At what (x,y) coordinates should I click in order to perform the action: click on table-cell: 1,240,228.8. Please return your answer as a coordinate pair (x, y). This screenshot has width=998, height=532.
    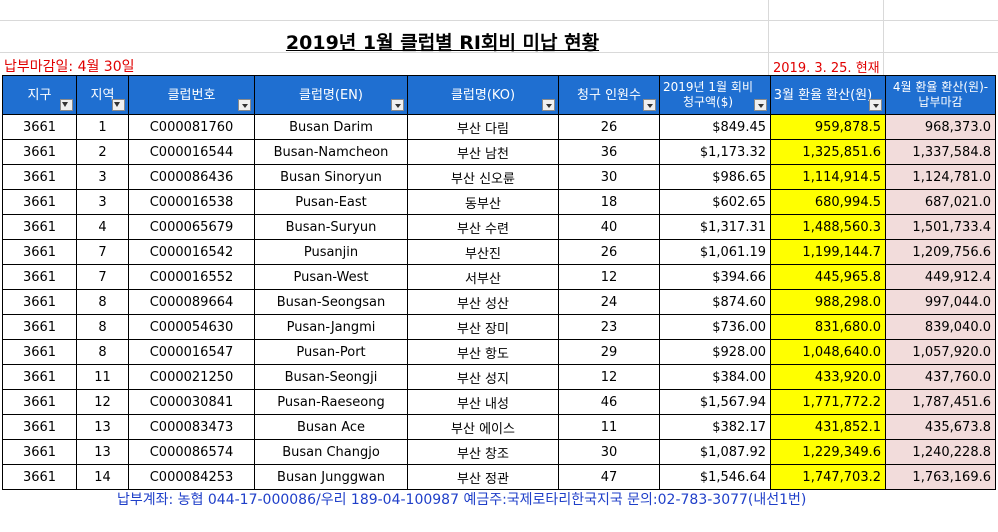
    Looking at the image, I should click on (940, 452).